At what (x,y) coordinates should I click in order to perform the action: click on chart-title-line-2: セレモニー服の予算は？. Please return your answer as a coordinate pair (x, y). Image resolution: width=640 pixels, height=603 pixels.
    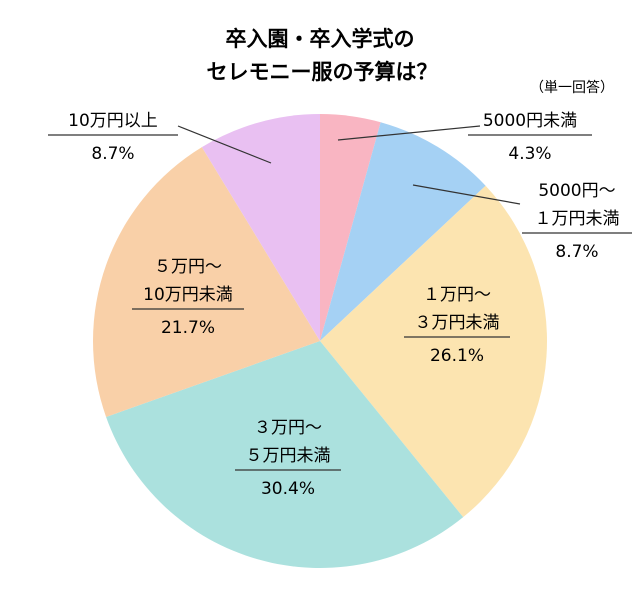
    Looking at the image, I should click on (322, 72).